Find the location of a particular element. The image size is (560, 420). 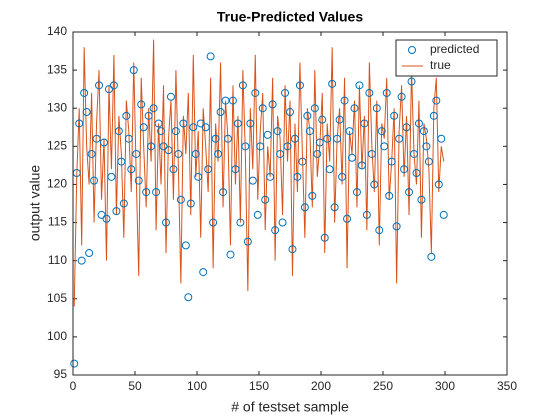

y-axis-label: output value is located at coordinates (35, 203).